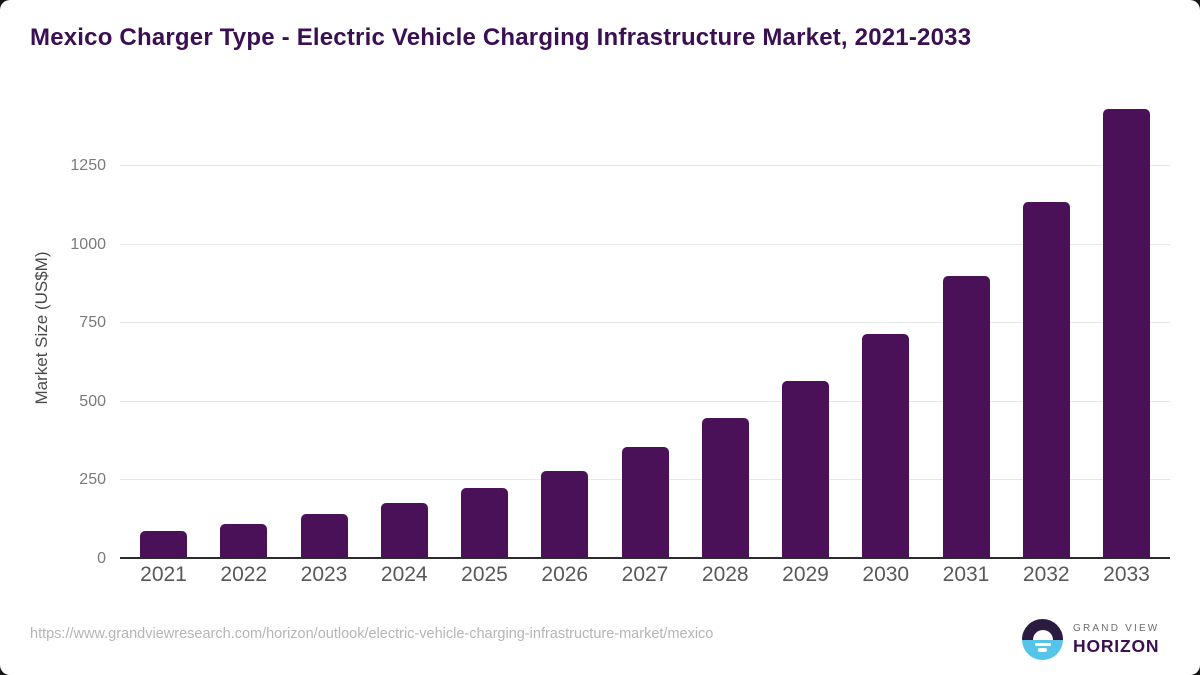 The image size is (1200, 675). Describe the element at coordinates (966, 574) in the screenshot. I see `x-tick-label-2031: 2031` at that location.